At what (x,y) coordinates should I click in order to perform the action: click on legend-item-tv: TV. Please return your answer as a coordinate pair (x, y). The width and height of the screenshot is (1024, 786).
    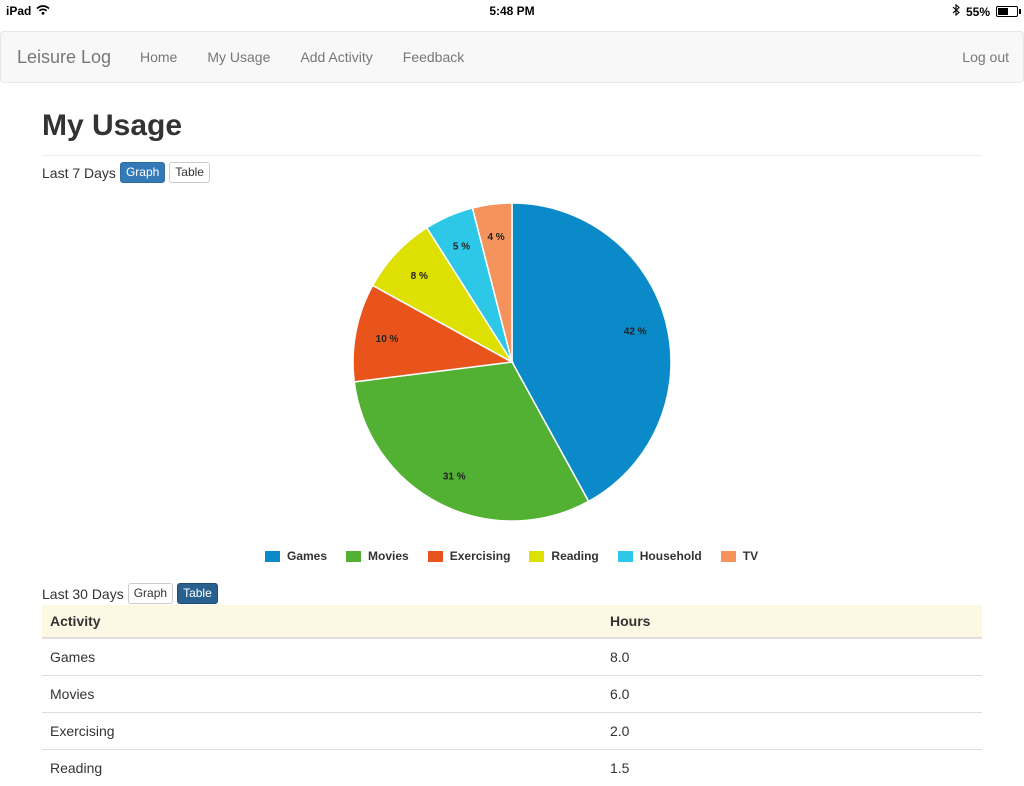
    Looking at the image, I should click on (739, 556).